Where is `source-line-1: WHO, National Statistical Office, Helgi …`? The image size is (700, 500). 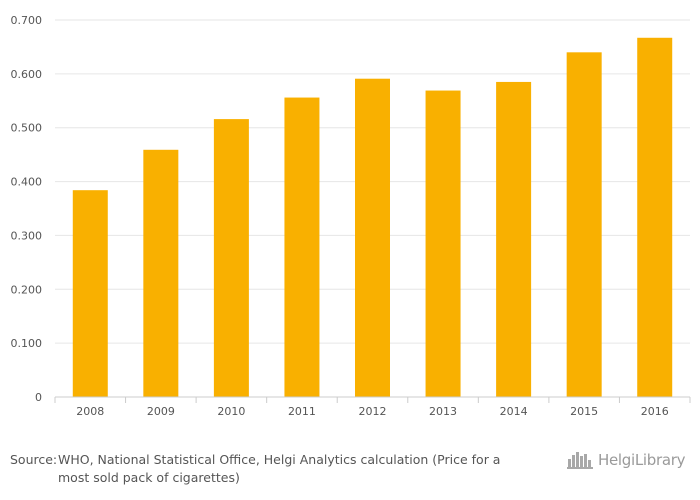 source-line-1: WHO, National Statistical Office, Helgi … is located at coordinates (279, 459).